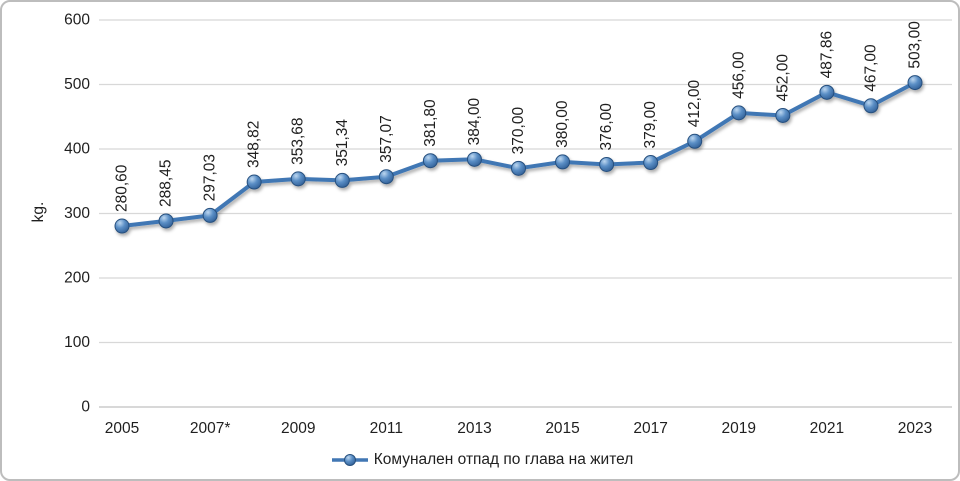 The image size is (960, 481). I want to click on data-point-label: 348,82, so click(254, 144).